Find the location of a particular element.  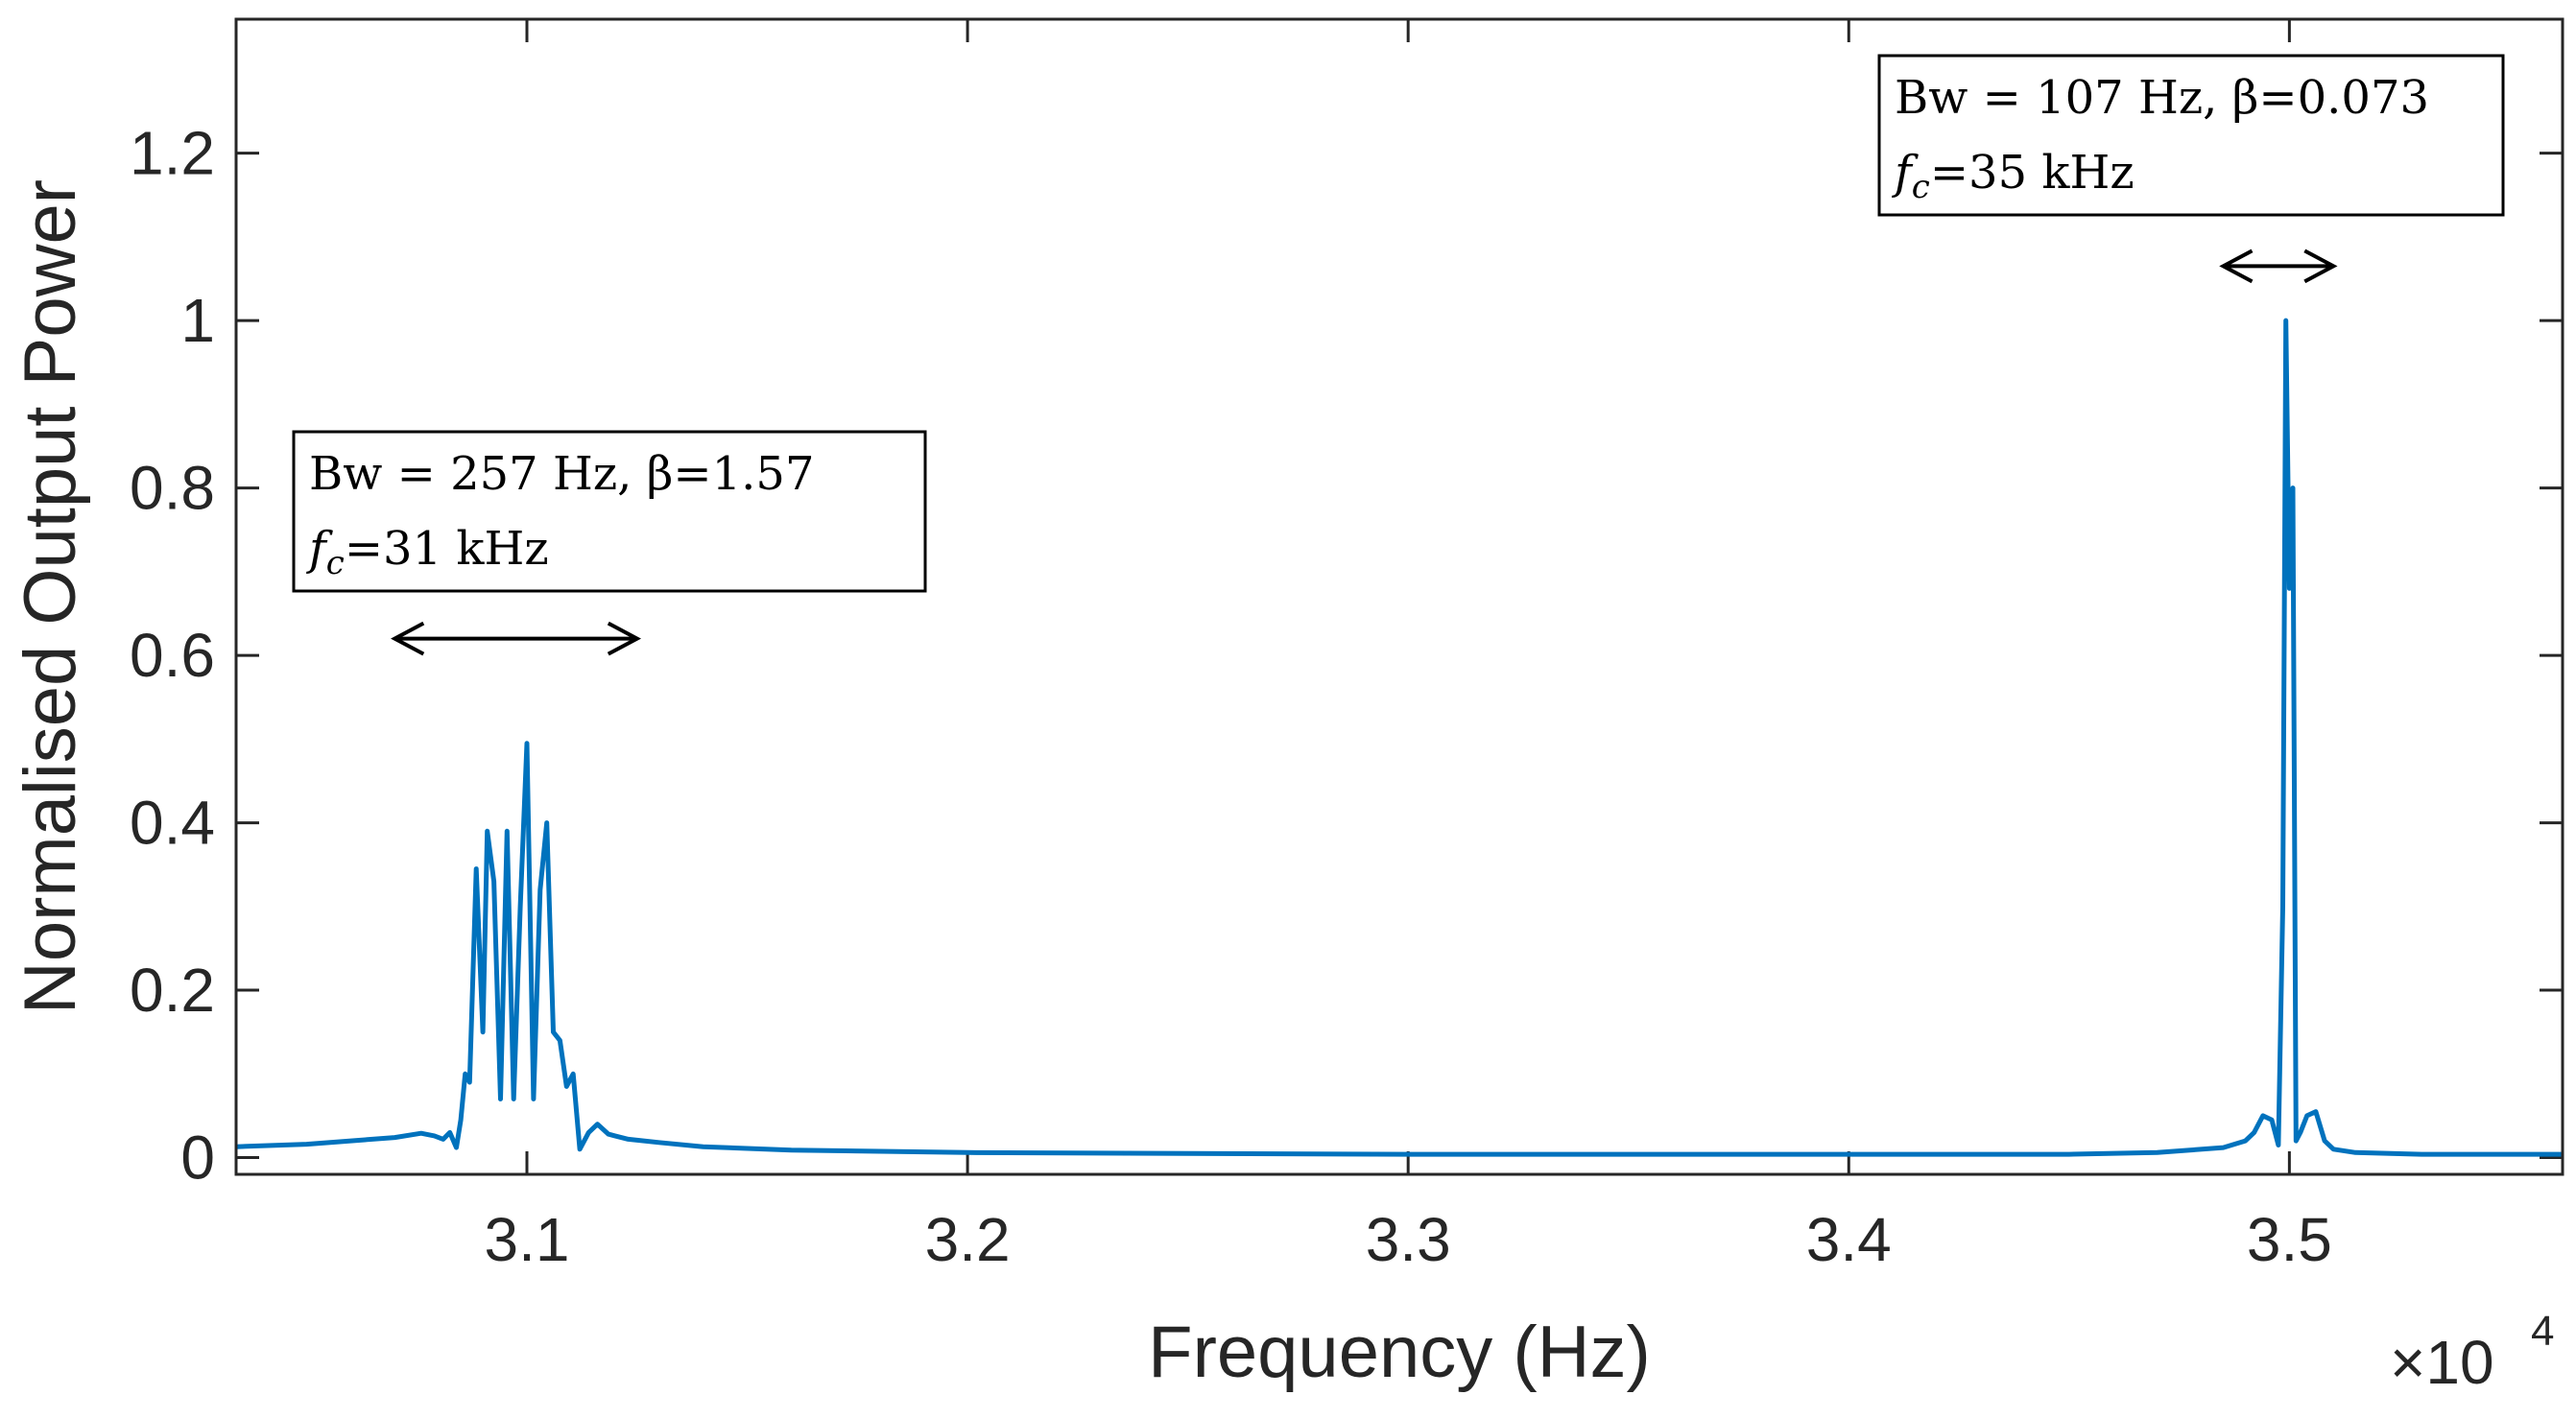

x-tick-label: 3.4 is located at coordinates (1849, 1239).